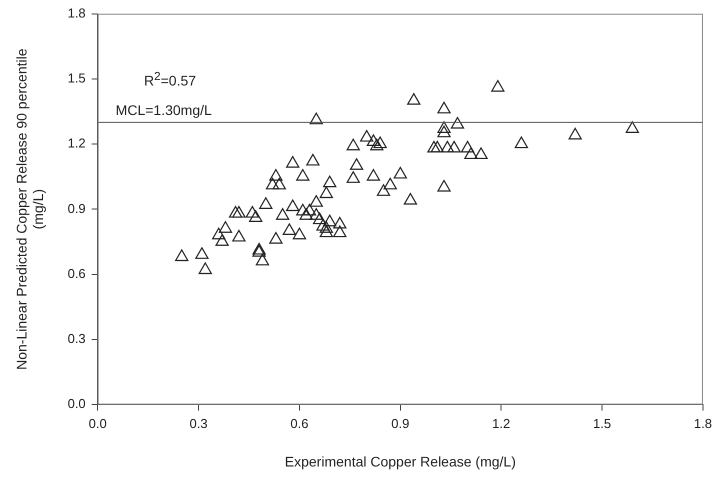 This screenshot has height=485, width=718. I want to click on x-tick-label: 1.8, so click(703, 423).